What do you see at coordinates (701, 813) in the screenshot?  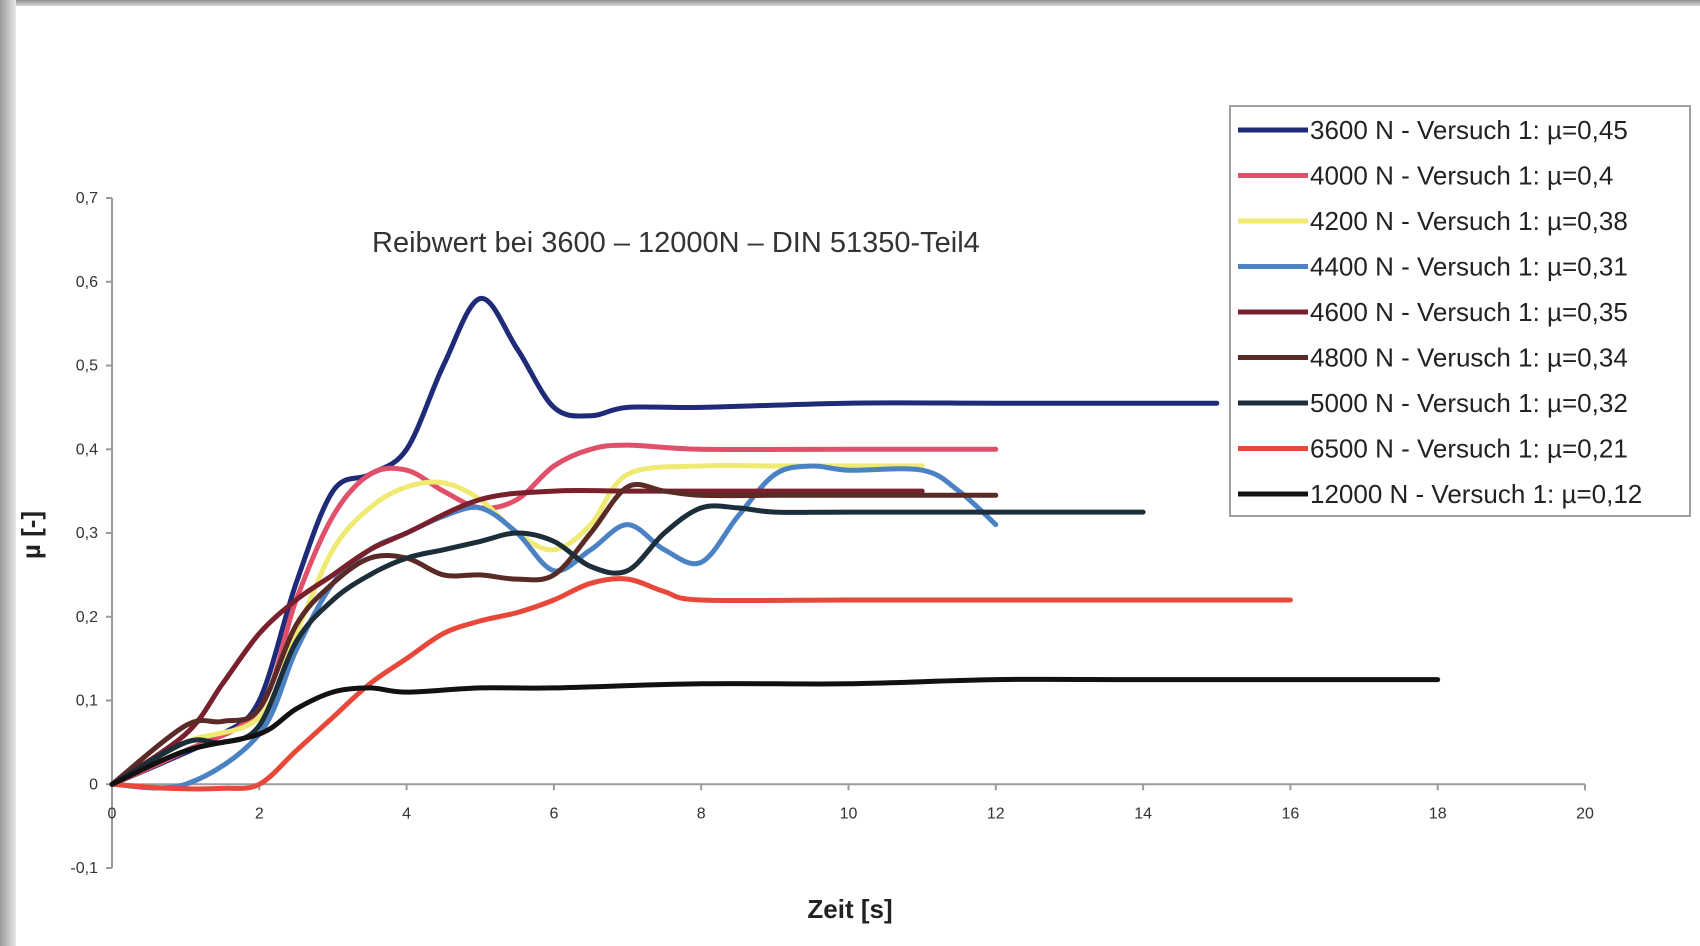 I see `x-tick-label: 8` at bounding box center [701, 813].